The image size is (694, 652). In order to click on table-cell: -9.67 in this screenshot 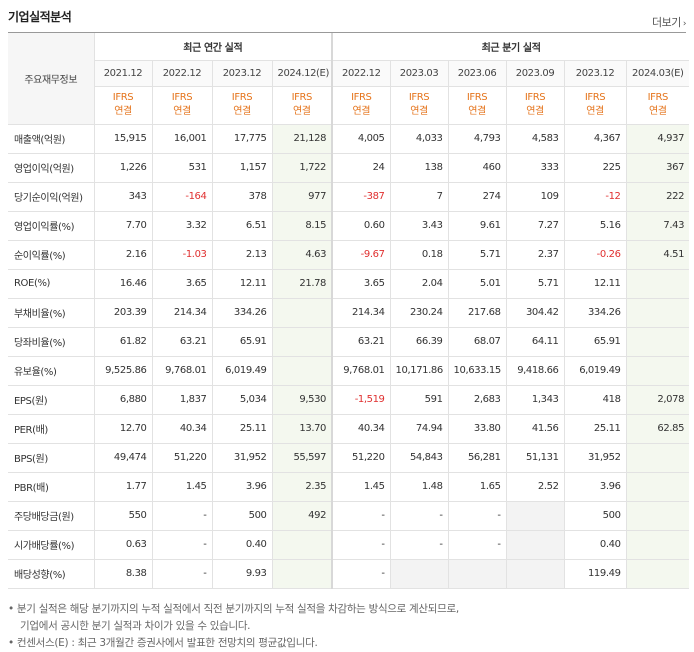, I will do `click(361, 254)`.